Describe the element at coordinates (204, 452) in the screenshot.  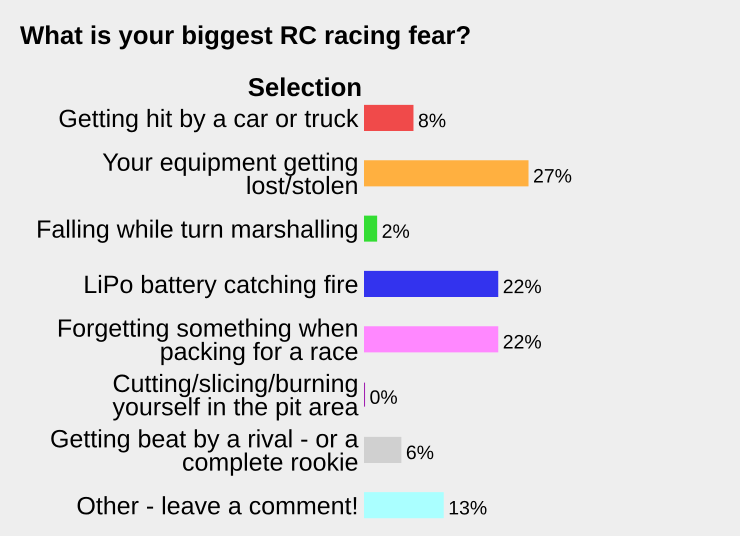
I see `y-tick-label: Getting beat by a rival - or a complete rookie` at that location.